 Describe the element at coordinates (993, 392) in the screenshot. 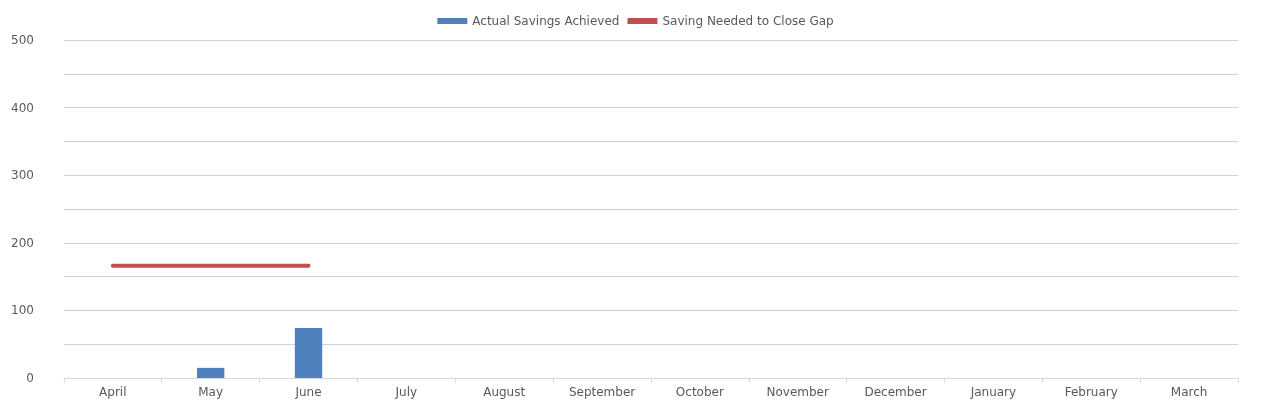

I see `x-tick-label: January` at that location.